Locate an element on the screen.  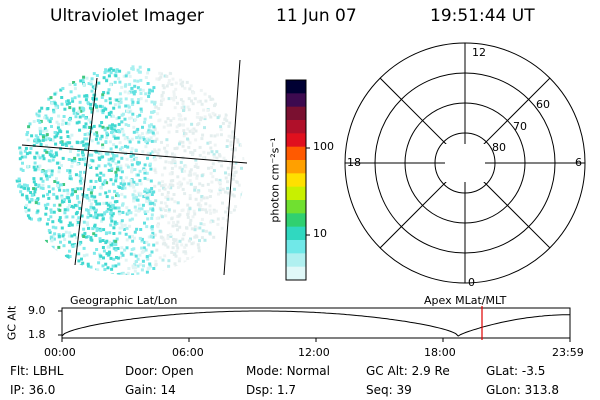
timeline-x-tick-0600: 06:00 is located at coordinates (188, 352).